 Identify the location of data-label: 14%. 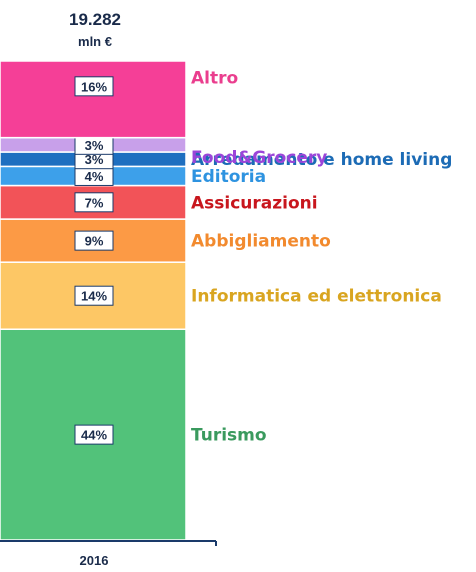
(94, 296).